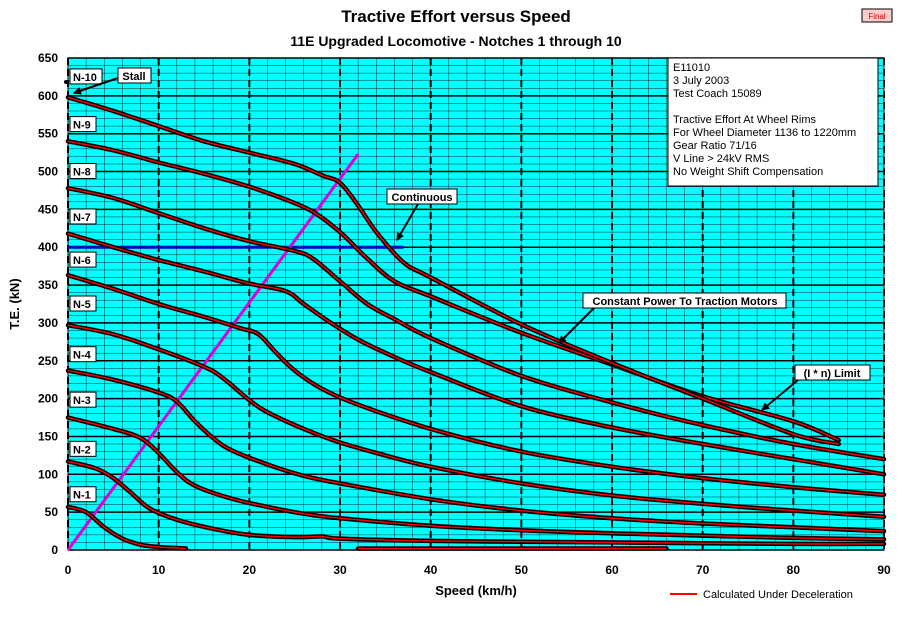 The height and width of the screenshot is (618, 907). Describe the element at coordinates (478, 570) in the screenshot. I see `x-tick-labels: 0 10 20 30 40 50 60 70 80 90` at that location.